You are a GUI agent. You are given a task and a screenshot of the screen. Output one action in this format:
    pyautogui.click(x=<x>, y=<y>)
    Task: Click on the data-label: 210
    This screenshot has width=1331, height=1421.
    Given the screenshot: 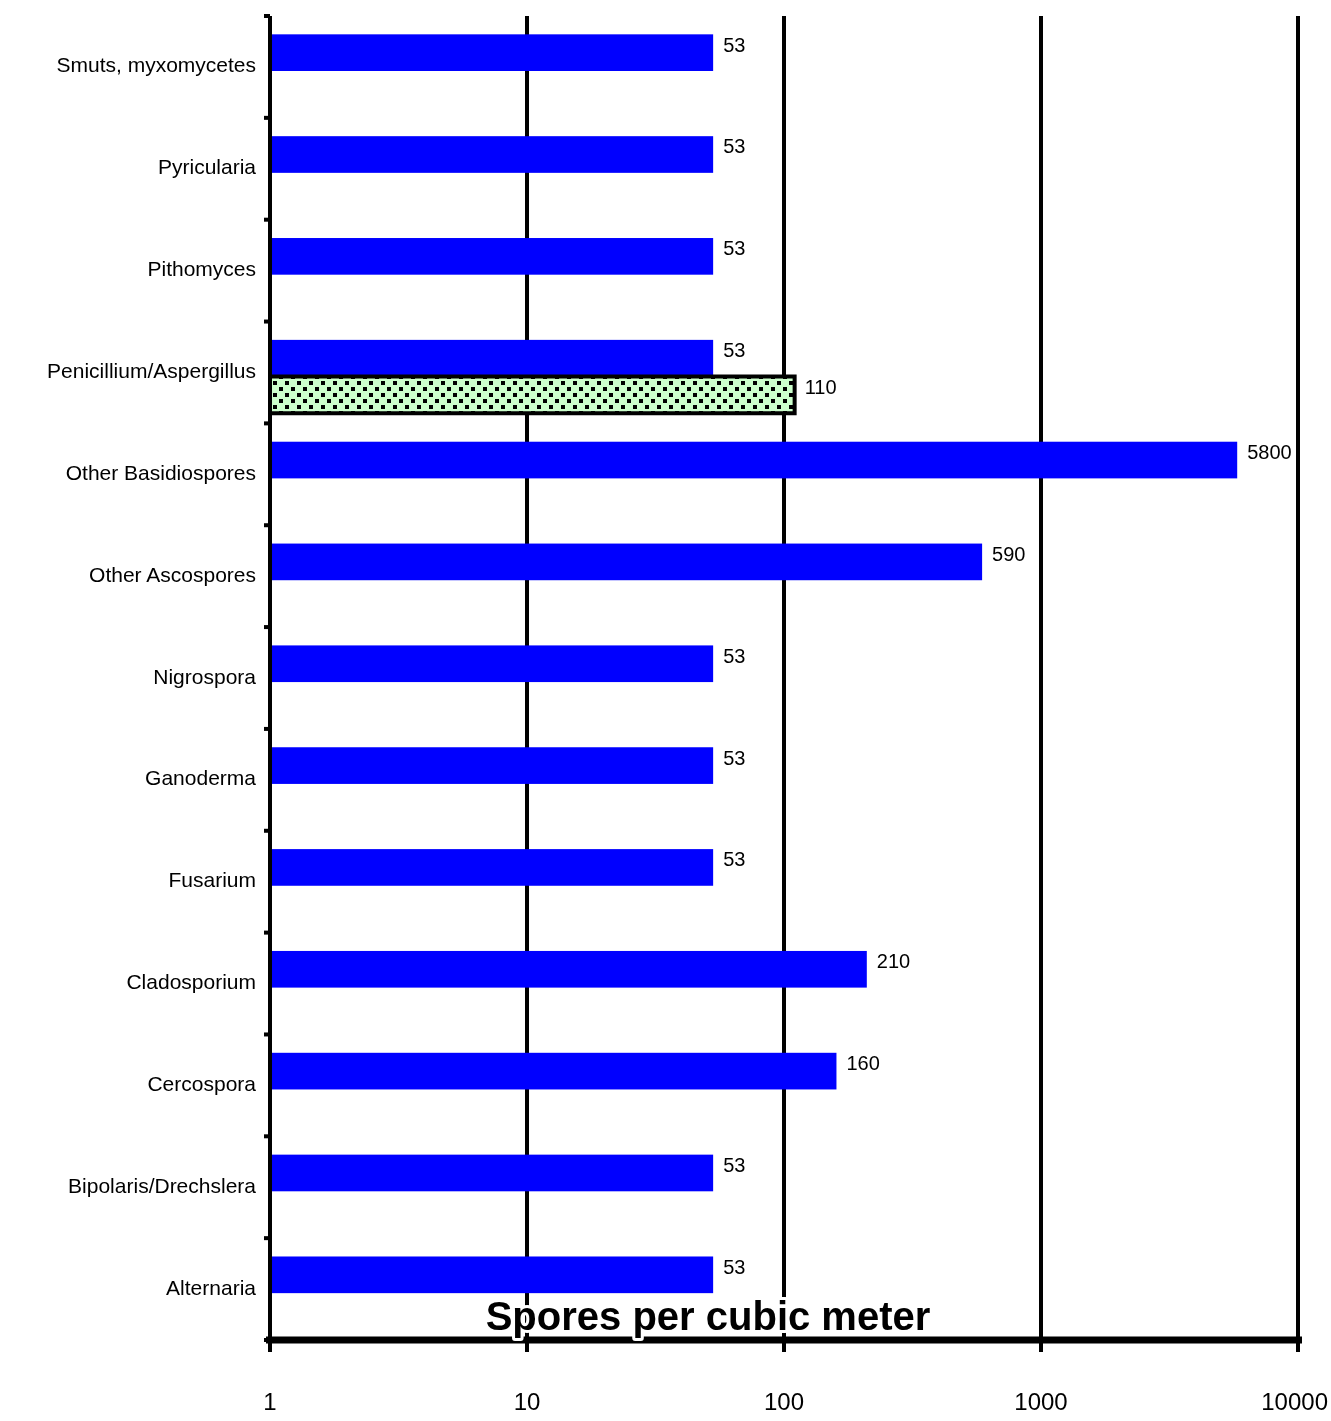 What is the action you would take?
    pyautogui.click(x=893, y=961)
    